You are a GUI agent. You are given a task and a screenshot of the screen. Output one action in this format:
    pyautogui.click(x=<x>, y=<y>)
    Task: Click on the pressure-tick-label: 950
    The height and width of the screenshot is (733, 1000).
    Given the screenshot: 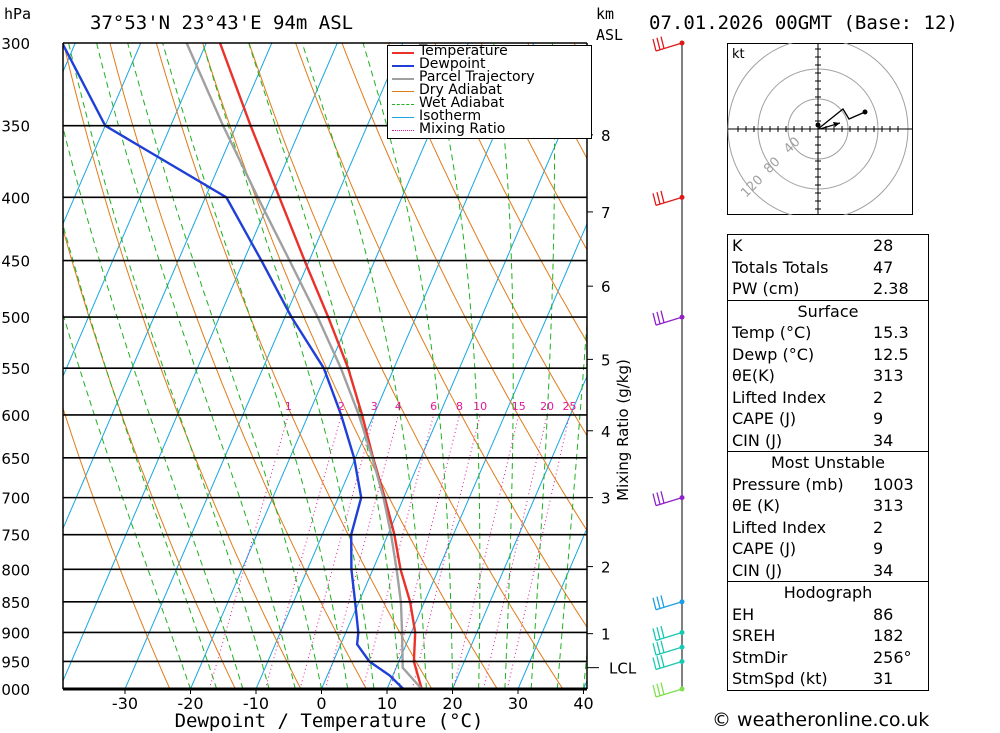 What is the action you would take?
    pyautogui.click(x=15, y=662)
    